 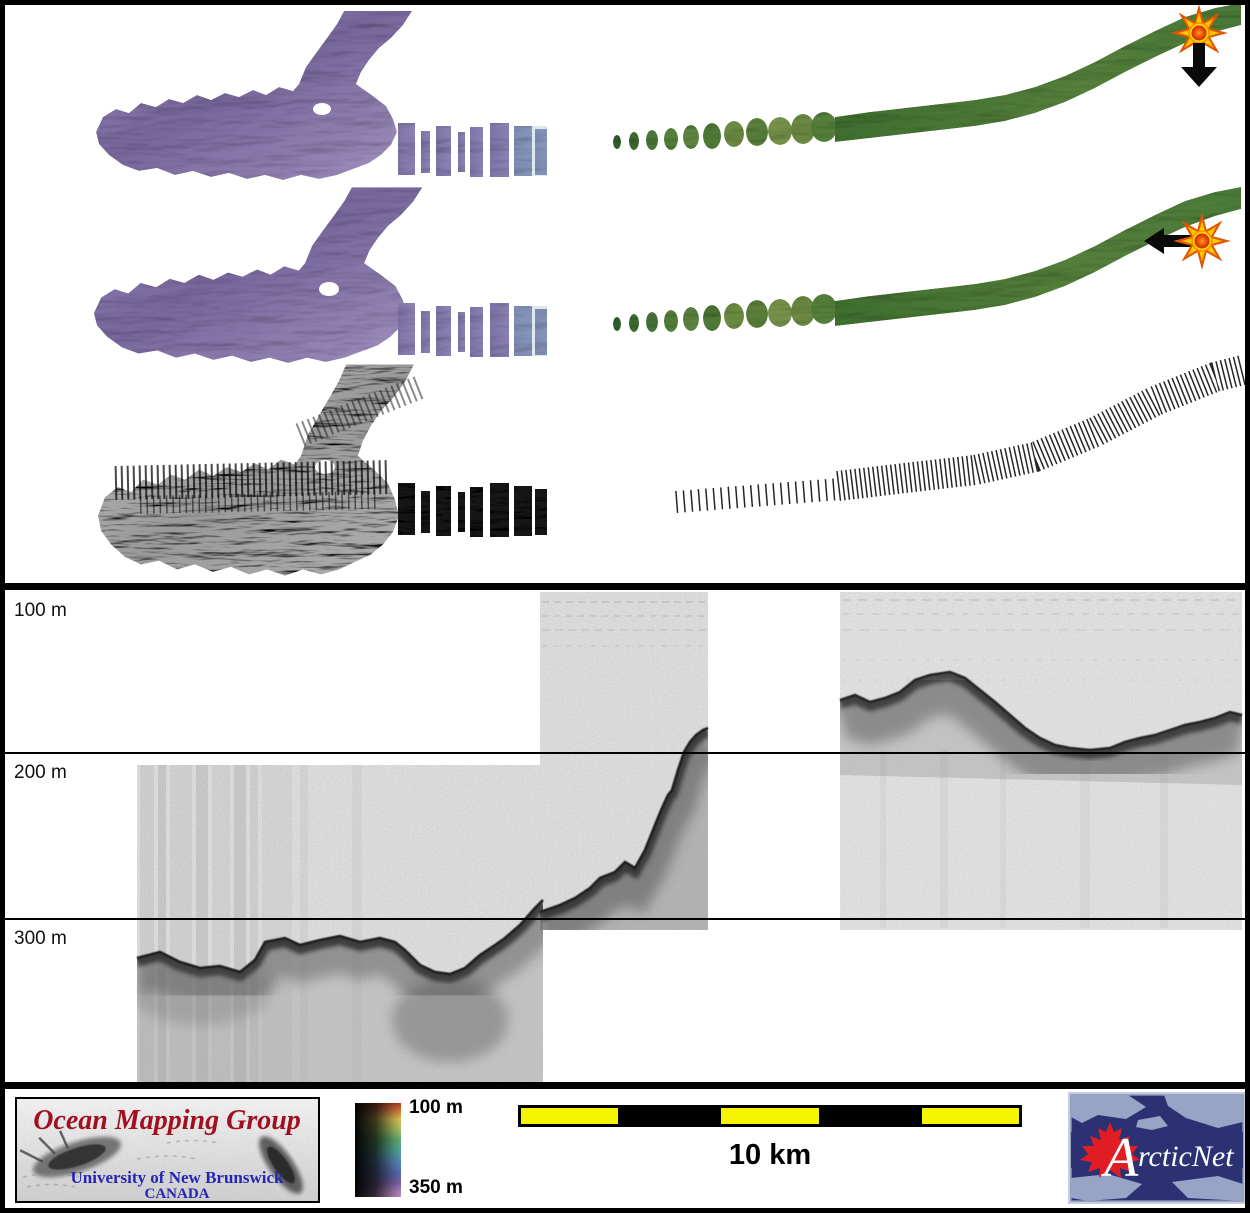 I want to click on starburst-marker-row1, so click(x=1199, y=47).